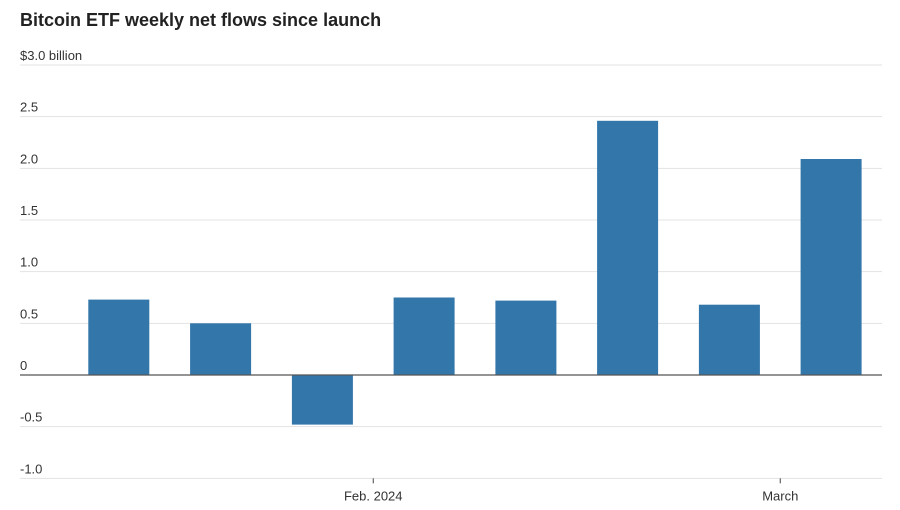 This screenshot has height=510, width=900. What do you see at coordinates (29, 107) in the screenshot?
I see `y-tick-label: 2.5` at bounding box center [29, 107].